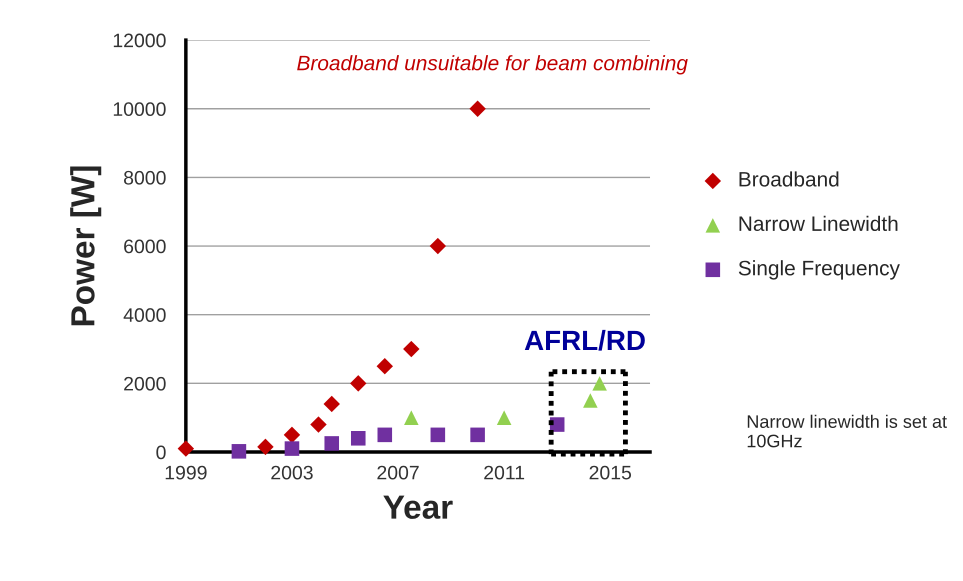 The height and width of the screenshot is (581, 963). I want to click on x-tick-label: 2011, so click(504, 473).